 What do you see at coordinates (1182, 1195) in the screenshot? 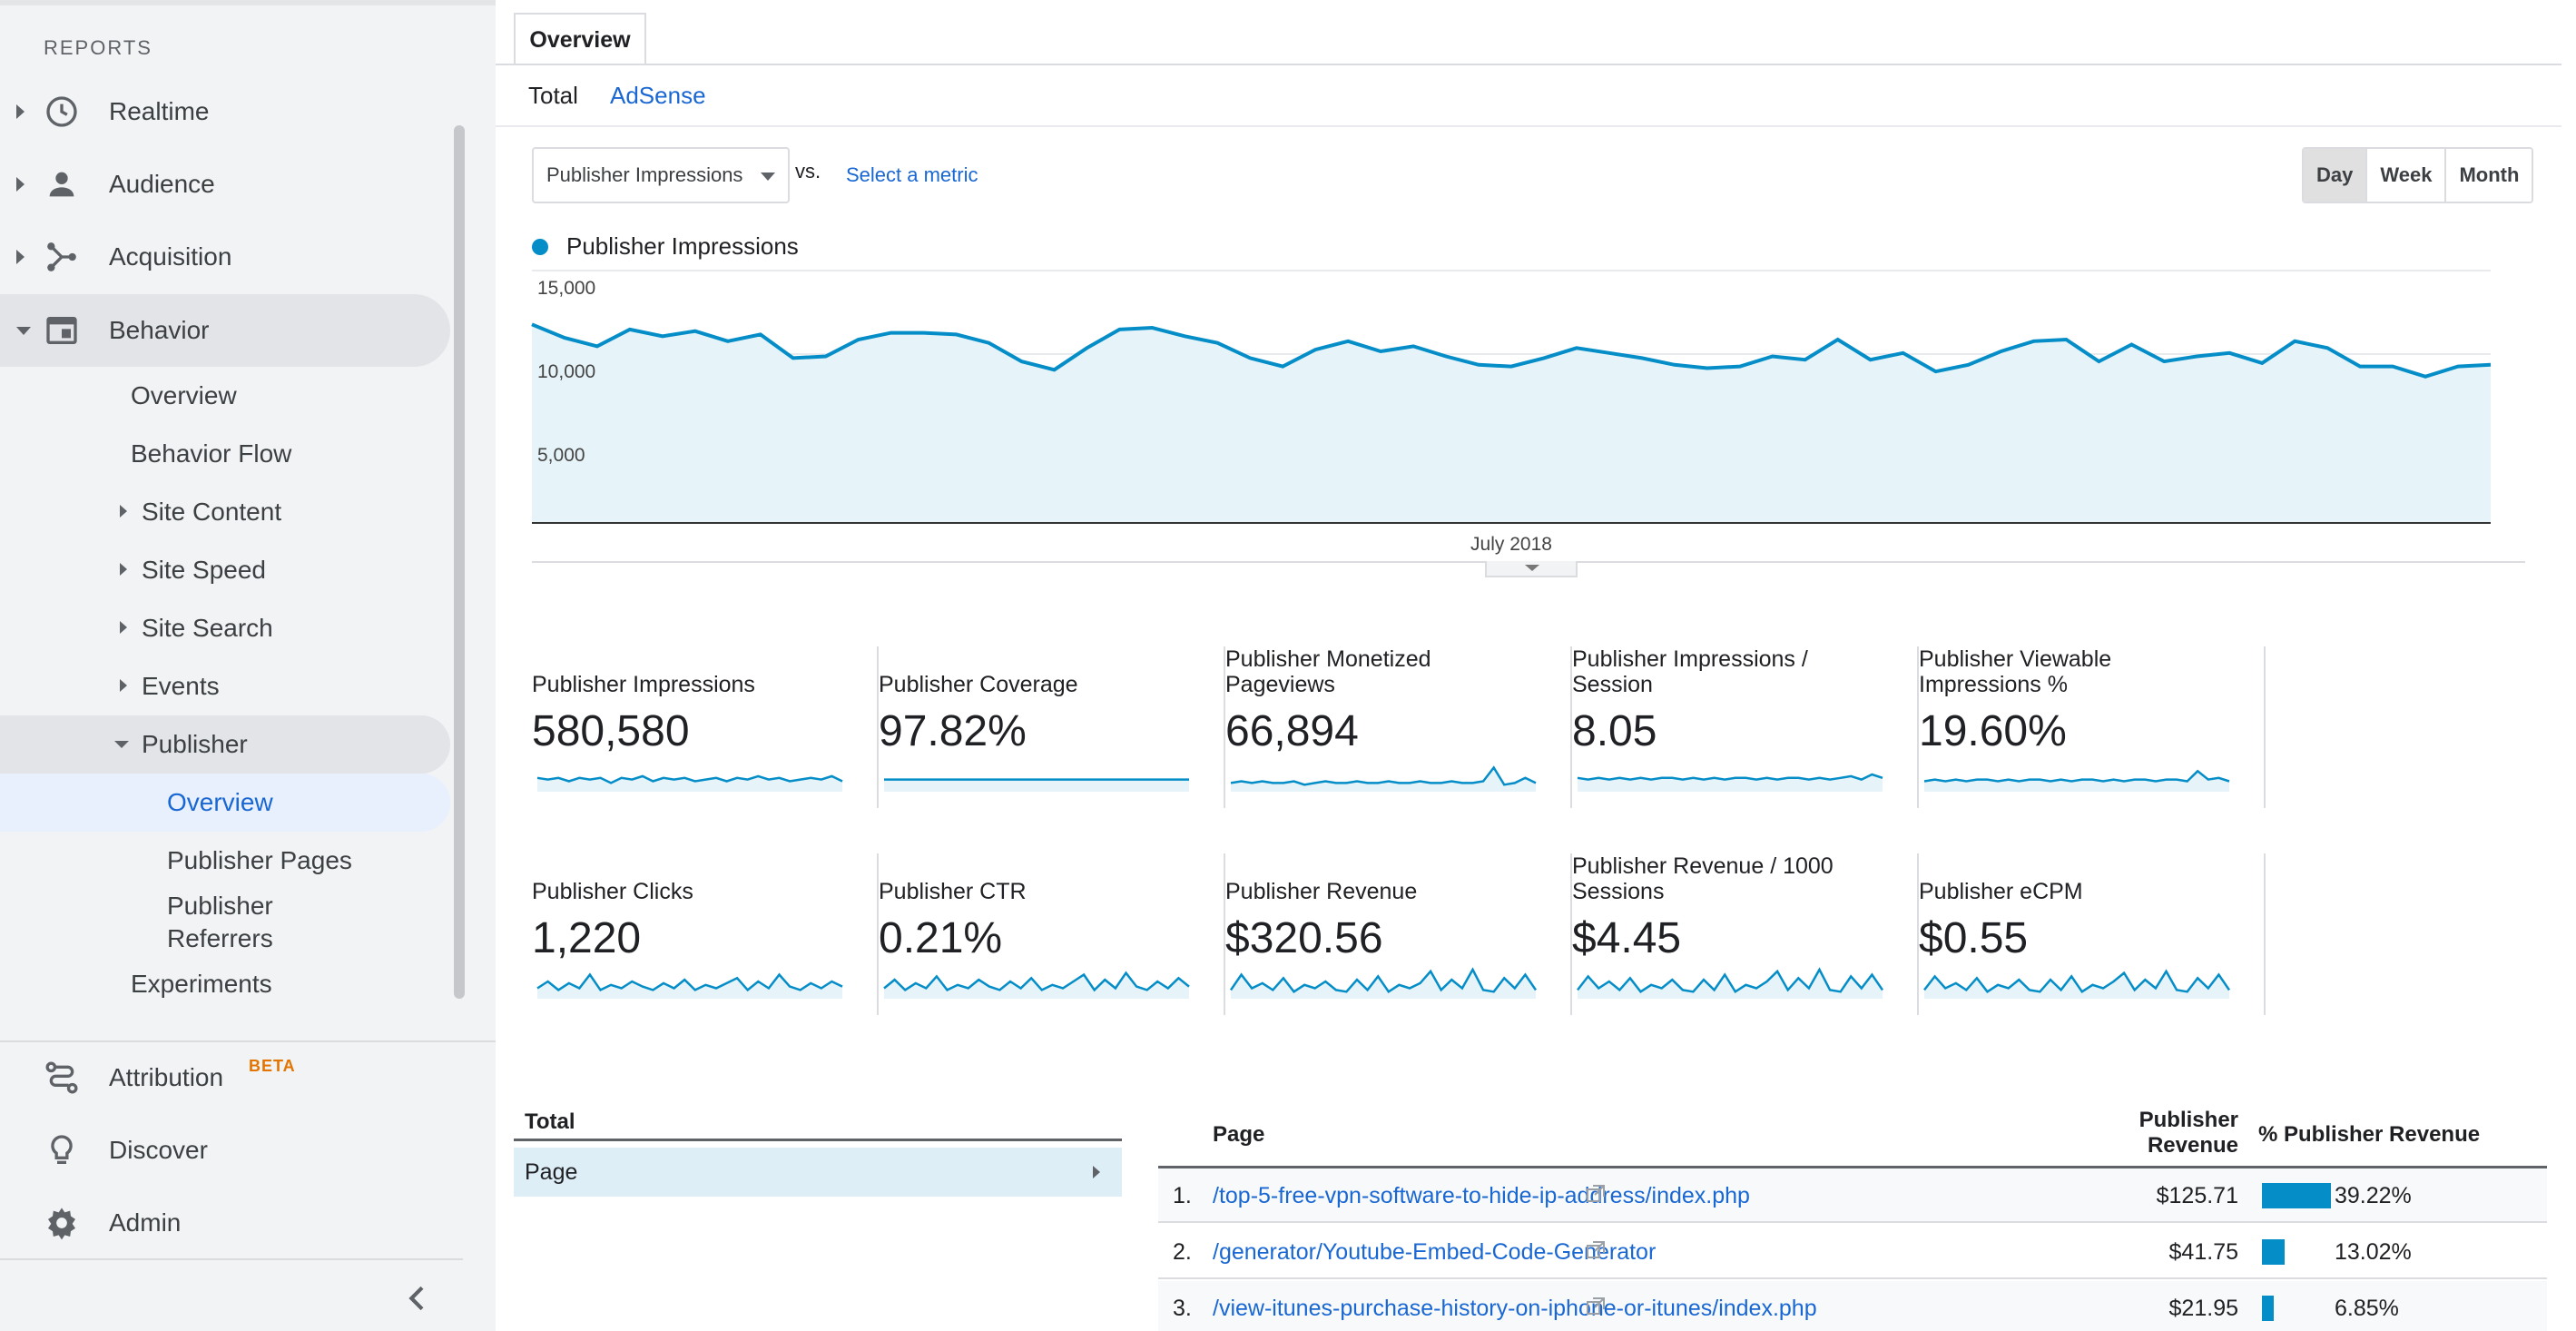
I see `row-number: 1.` at bounding box center [1182, 1195].